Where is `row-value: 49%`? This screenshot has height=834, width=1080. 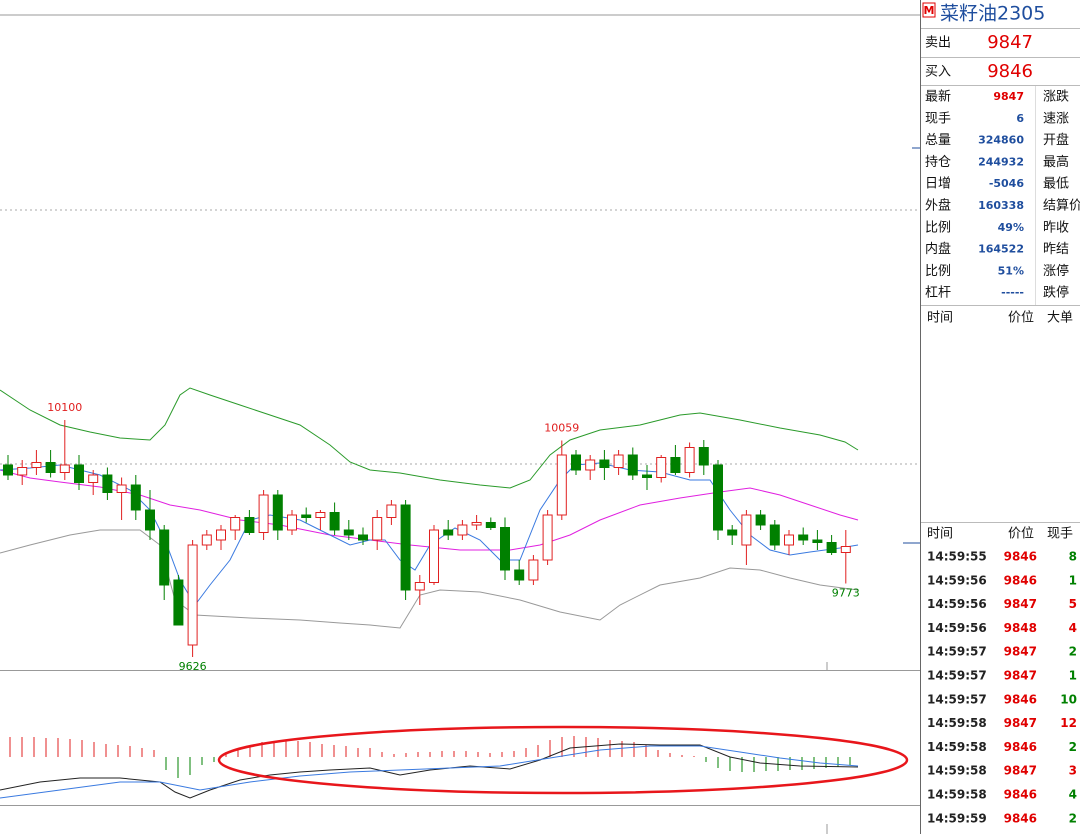
row-value: 49% is located at coordinates (1011, 227).